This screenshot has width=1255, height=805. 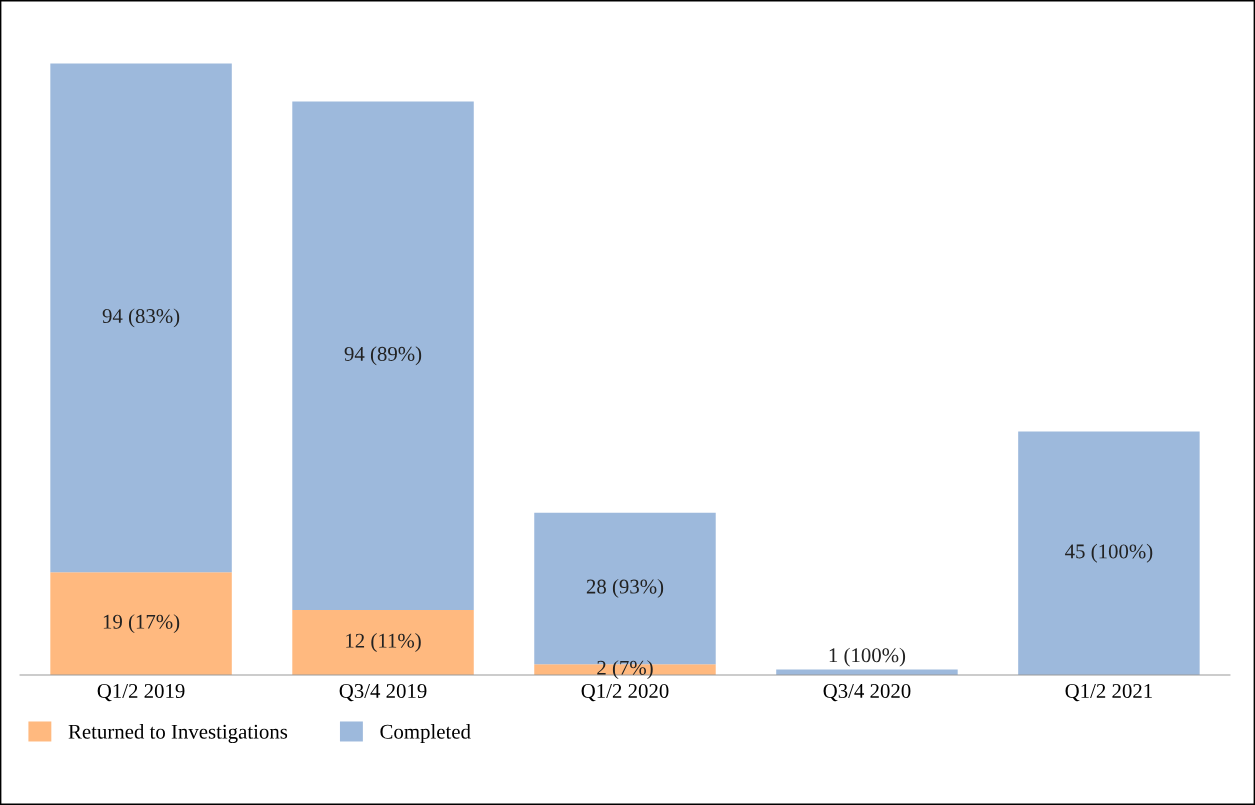 I want to click on data-label: 2 (7%), so click(x=625, y=670).